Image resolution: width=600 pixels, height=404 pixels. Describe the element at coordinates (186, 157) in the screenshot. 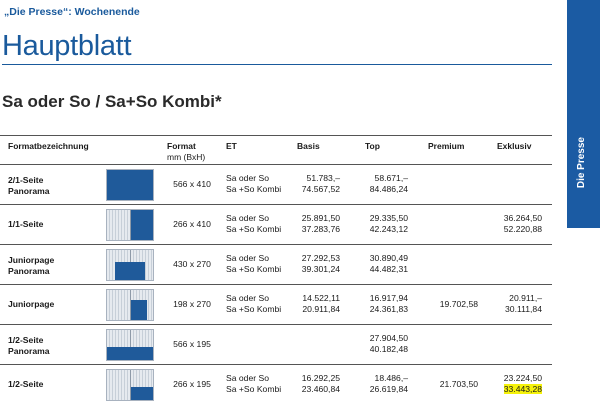

I see `col-header-format-sub: mm (BxH)` at that location.